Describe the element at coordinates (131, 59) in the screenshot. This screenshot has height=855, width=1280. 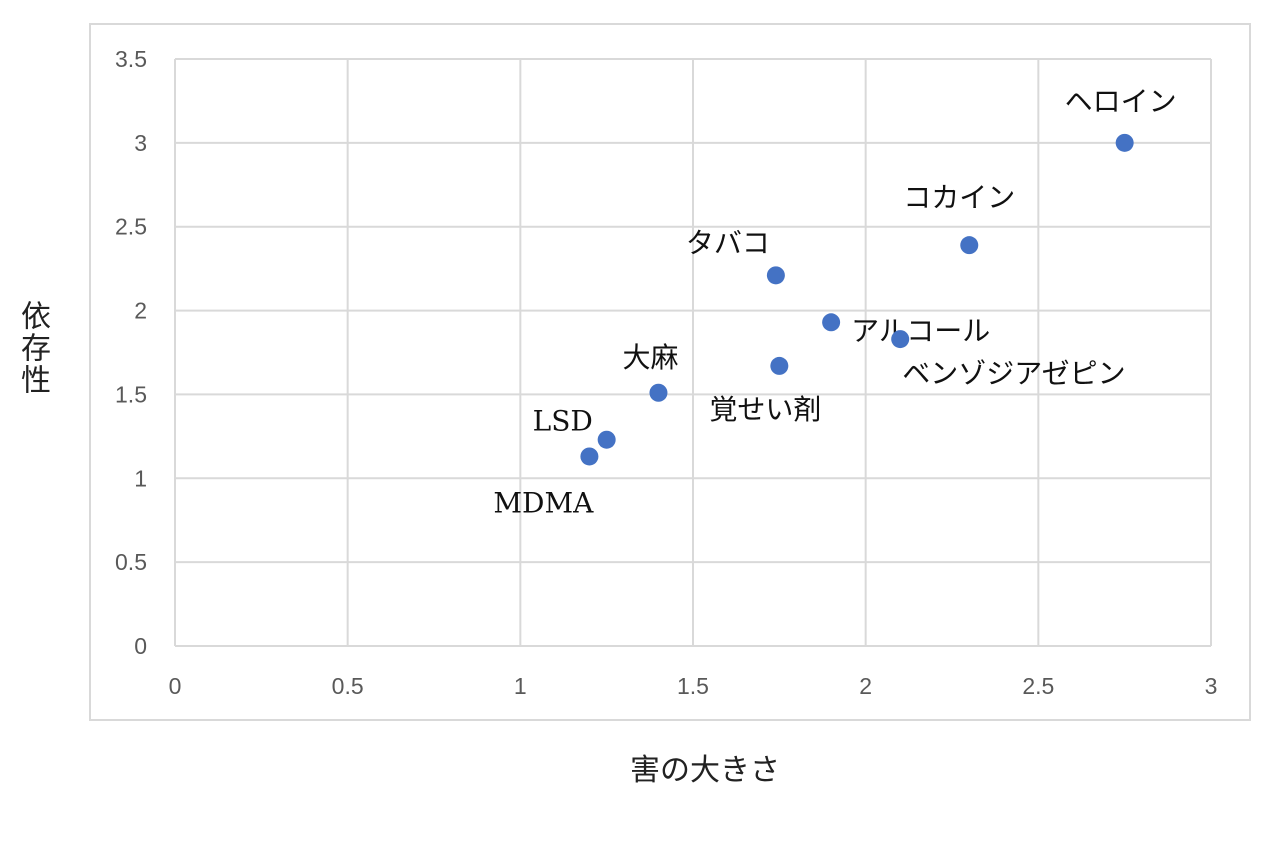
I see `y-tick-label: 3.5` at that location.